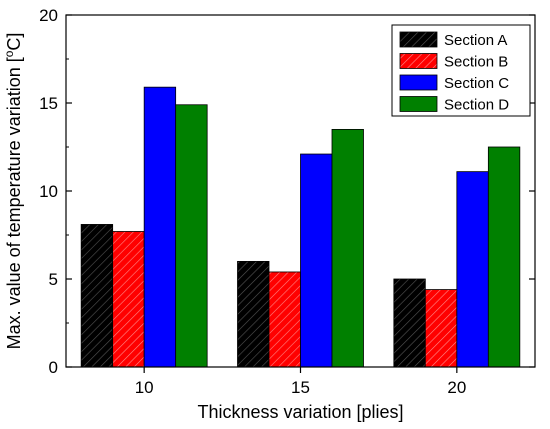 This screenshot has height=429, width=550. What do you see at coordinates (476, 62) in the screenshot?
I see `legend-label-section-b: Section B` at bounding box center [476, 62].